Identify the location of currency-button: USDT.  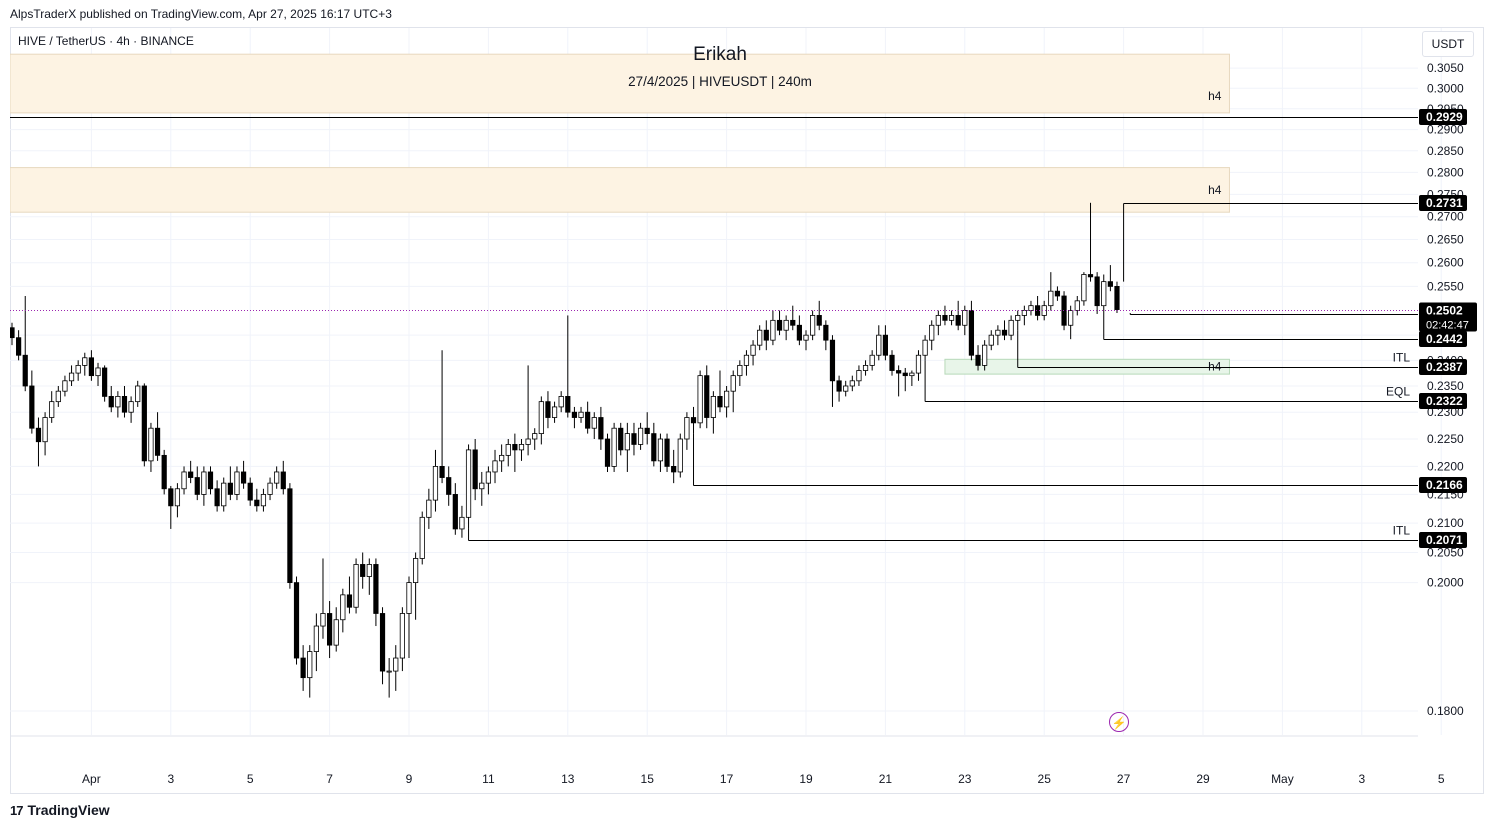
(1448, 44).